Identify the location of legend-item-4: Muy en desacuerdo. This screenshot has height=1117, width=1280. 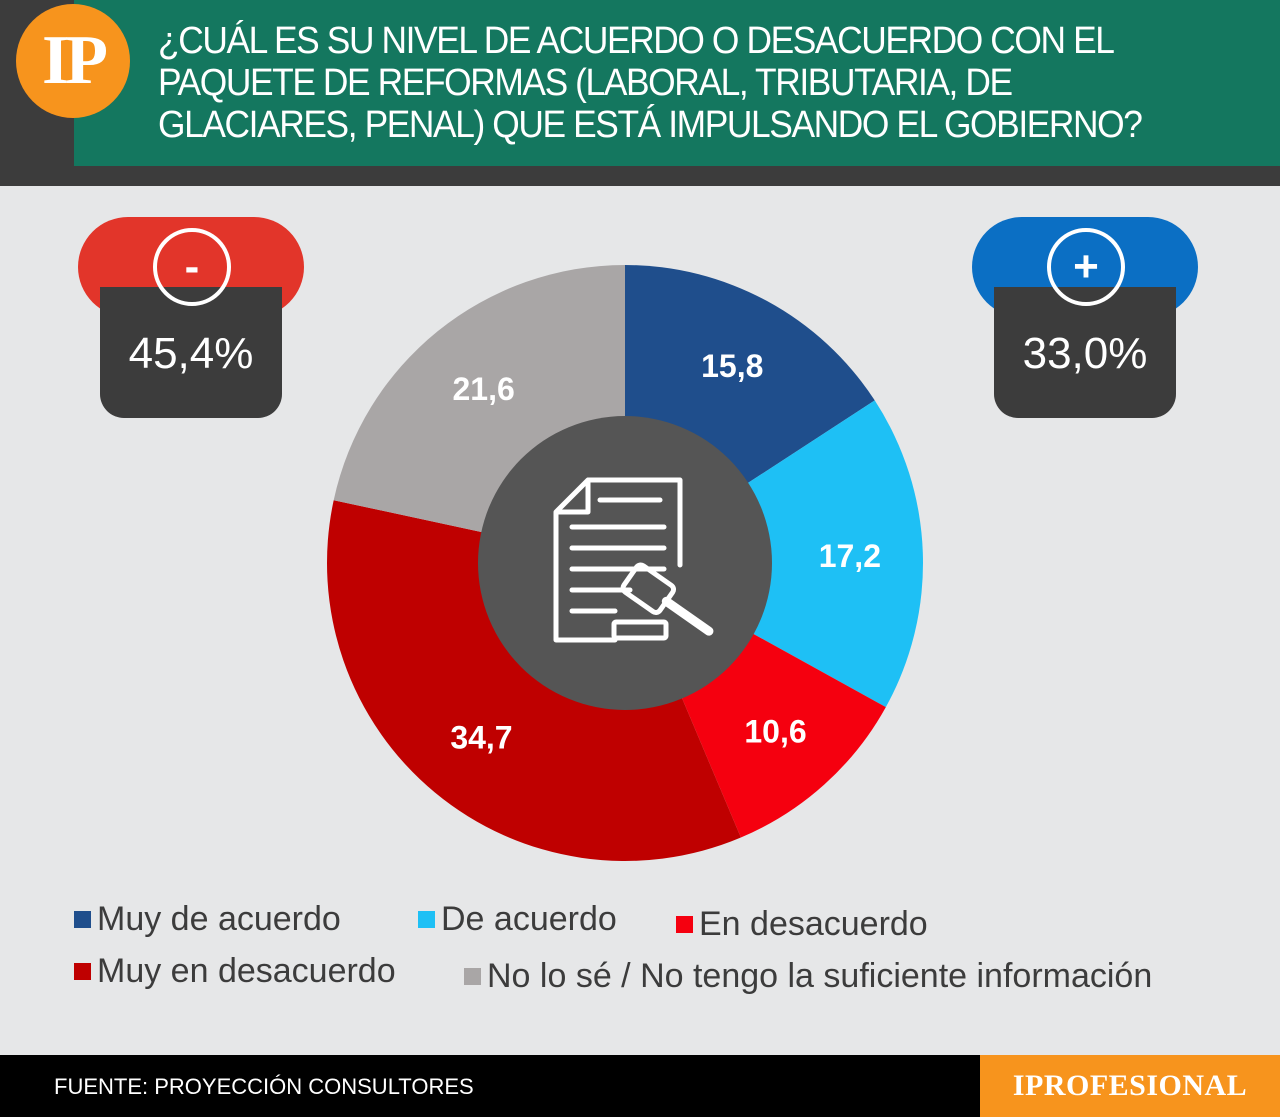
(235, 971).